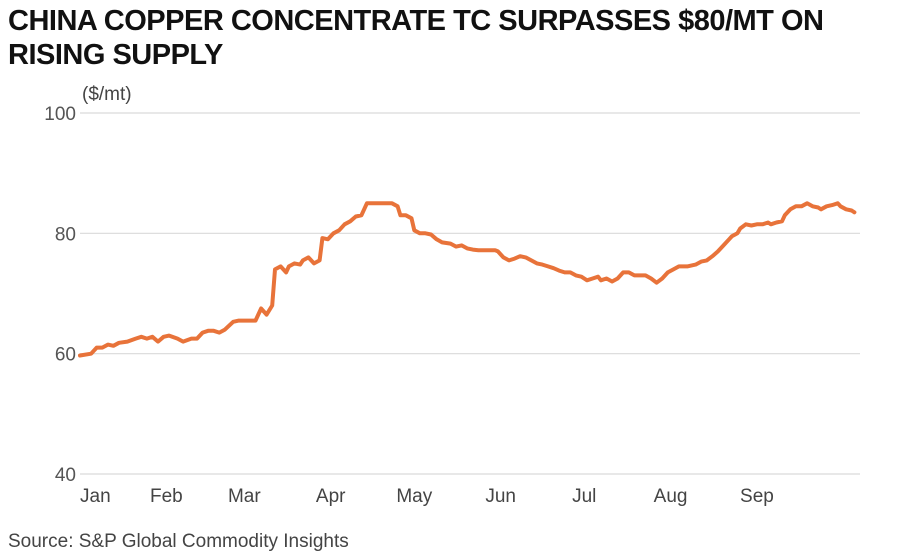 Image resolution: width=915 pixels, height=557 pixels. I want to click on x-tick-label: Jun, so click(500, 496).